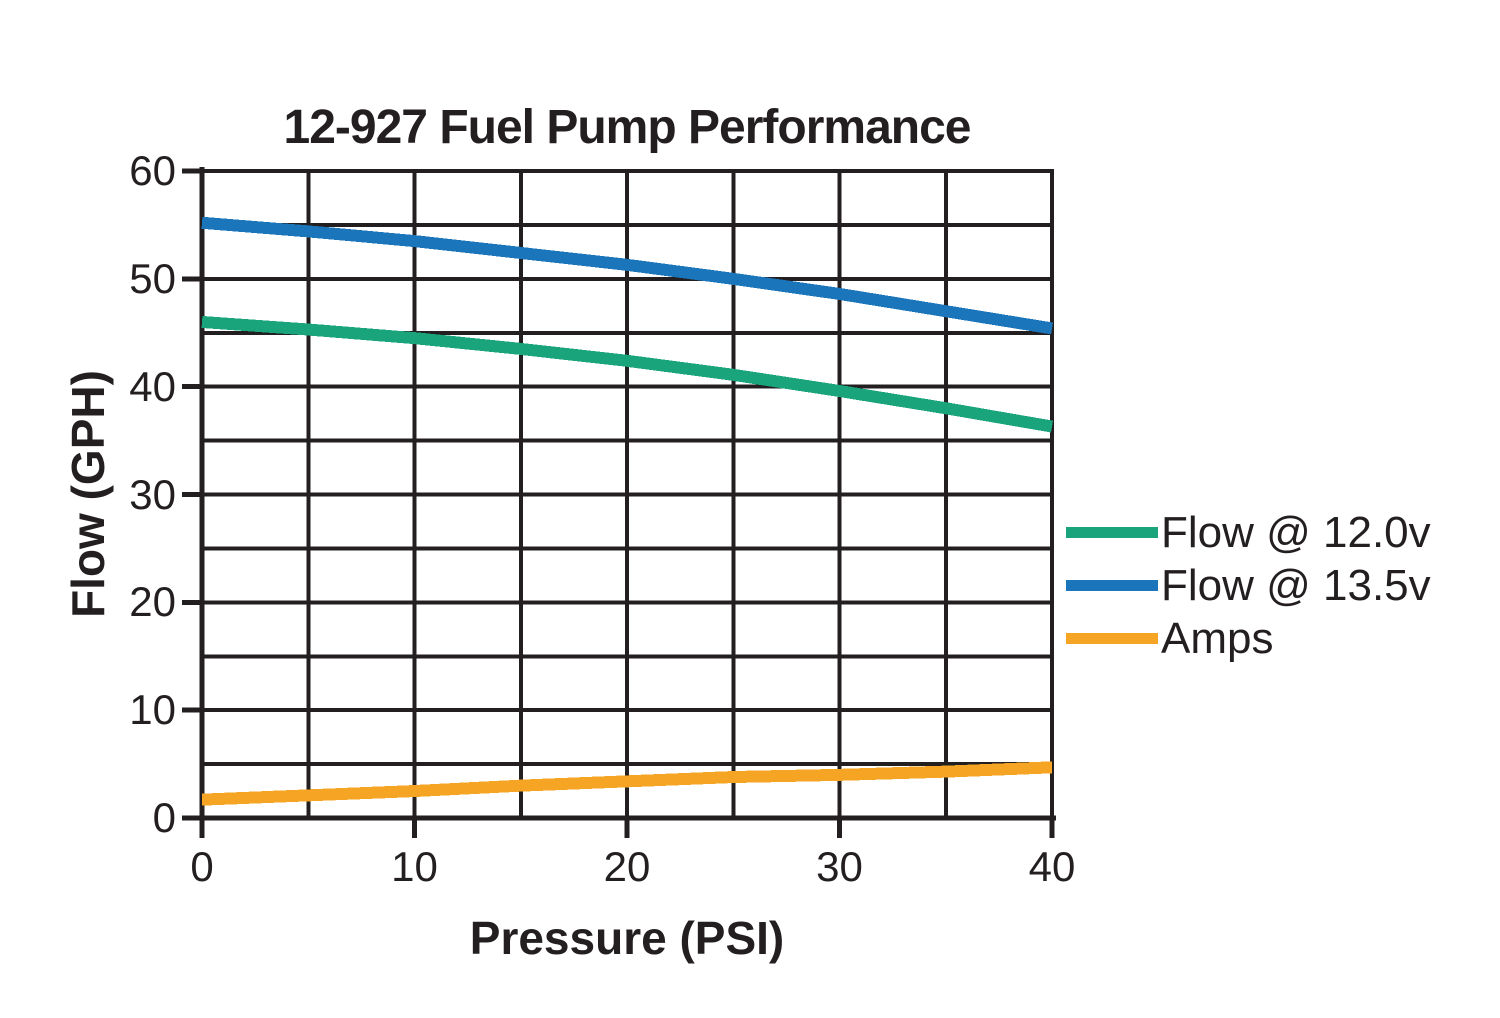 This screenshot has height=1018, width=1500. I want to click on legend-label: Amps, so click(1217, 638).